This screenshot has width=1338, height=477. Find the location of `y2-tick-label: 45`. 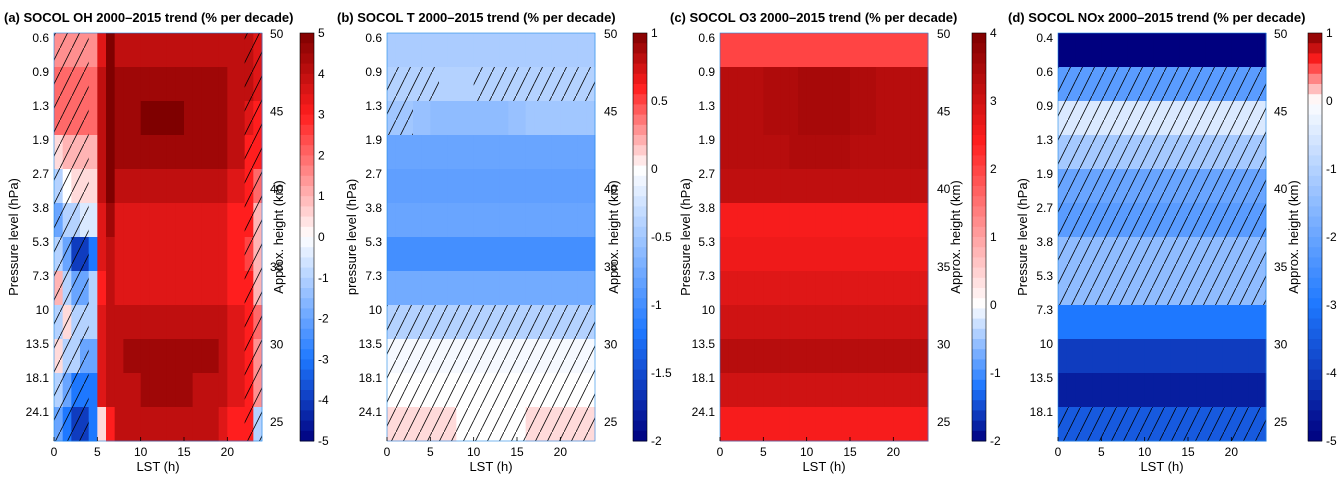

y2-tick-label: 45 is located at coordinates (1281, 112).